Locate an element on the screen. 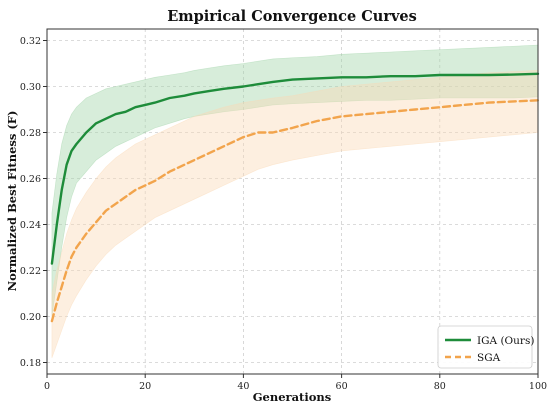  y-axis-label: Normalized Best Fitness (F) is located at coordinates (12, 201).